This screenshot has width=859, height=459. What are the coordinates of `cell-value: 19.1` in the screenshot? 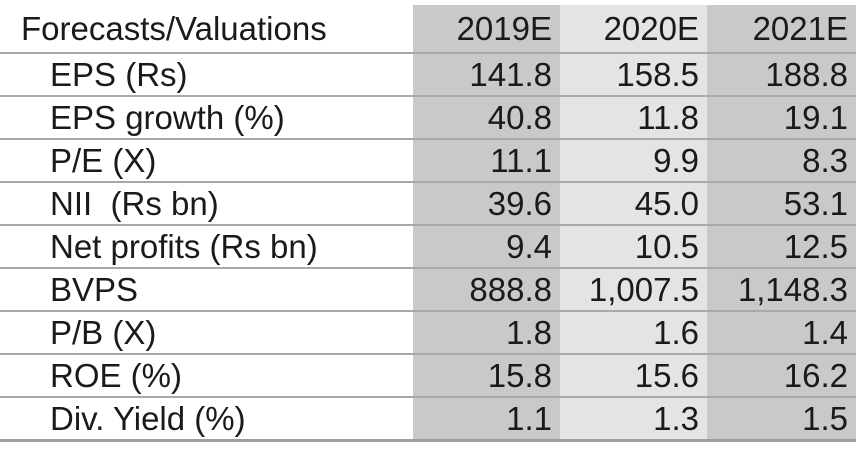 It's located at (781, 118).